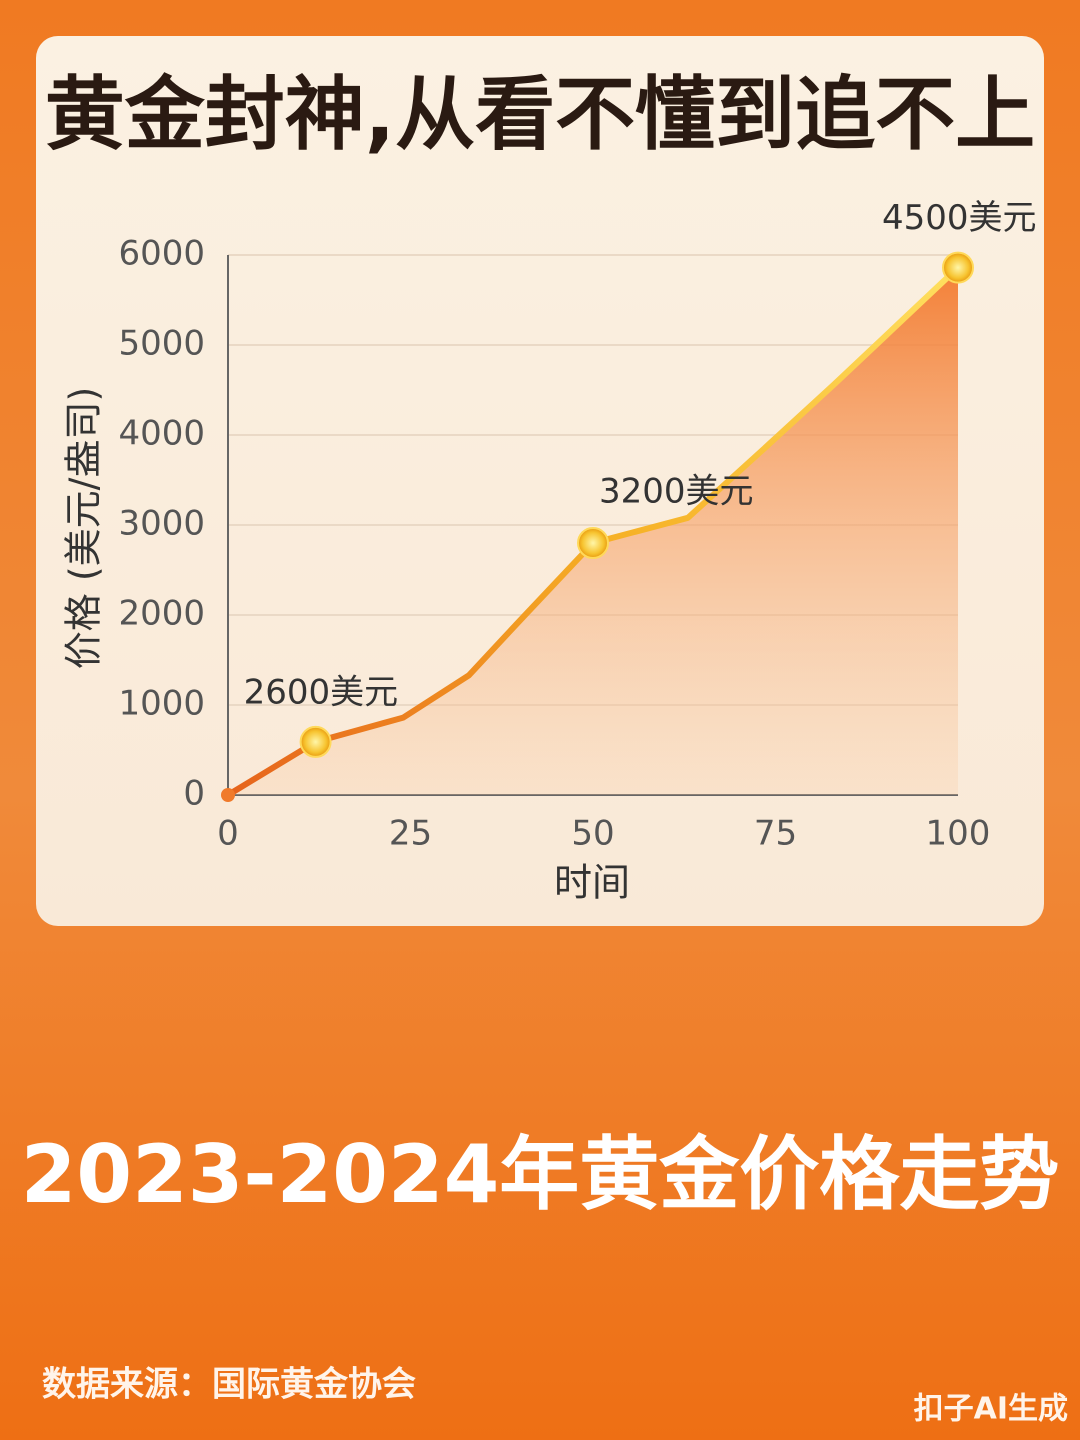 This screenshot has height=1440, width=1080. I want to click on y-tick-label: 3000, so click(161, 524).